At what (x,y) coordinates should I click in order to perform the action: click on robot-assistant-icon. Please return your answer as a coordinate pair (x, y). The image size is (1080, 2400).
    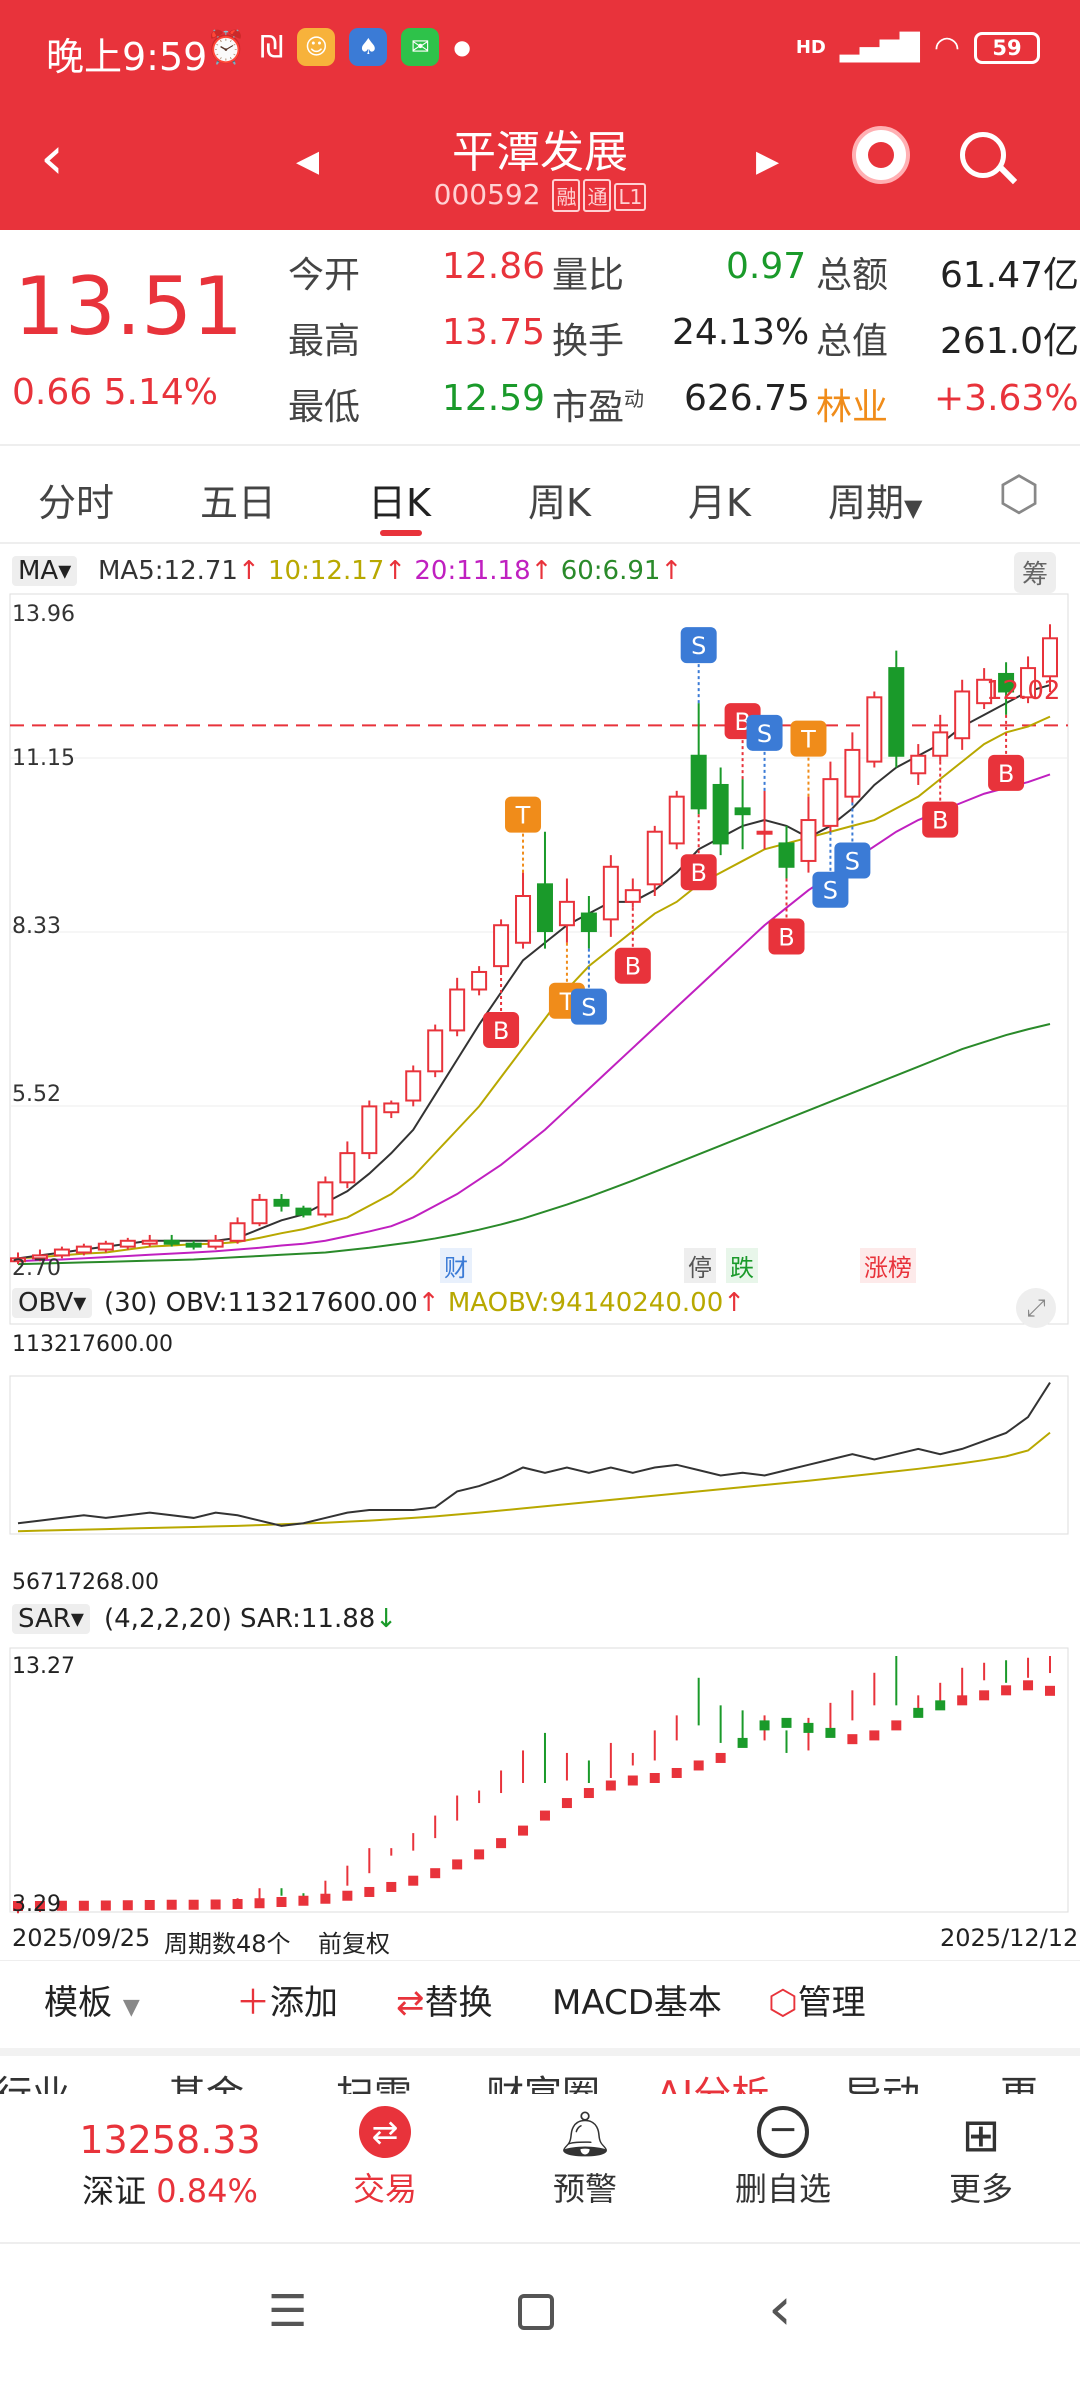
    Looking at the image, I should click on (881, 155).